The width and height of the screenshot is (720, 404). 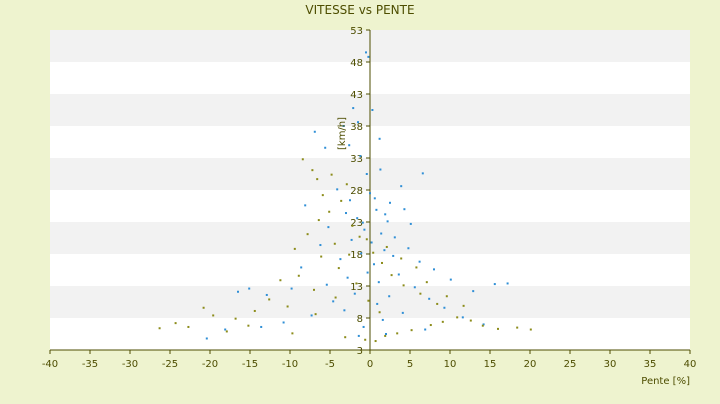 I want to click on x-tick-label: -10, so click(x=290, y=364).